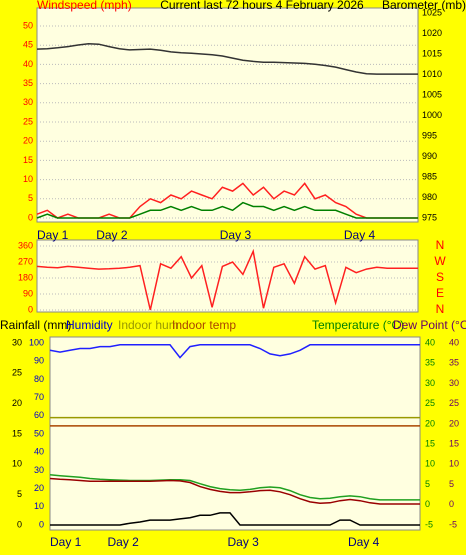 This screenshot has height=555, width=466. I want to click on y-tick-label: 360, so click(25, 245).